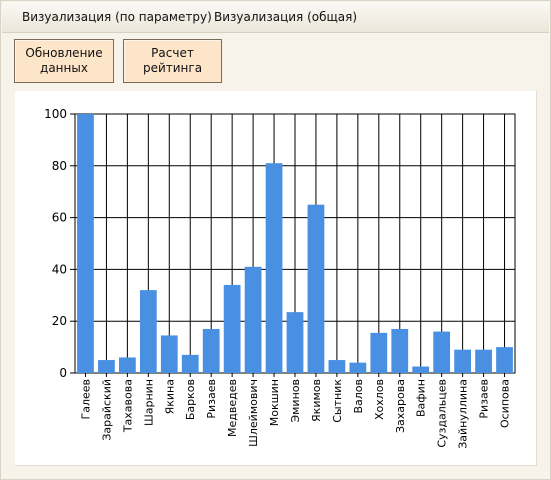 Image resolution: width=551 pixels, height=480 pixels. What do you see at coordinates (59, 218) in the screenshot?
I see `y-tick-label: 60` at bounding box center [59, 218].